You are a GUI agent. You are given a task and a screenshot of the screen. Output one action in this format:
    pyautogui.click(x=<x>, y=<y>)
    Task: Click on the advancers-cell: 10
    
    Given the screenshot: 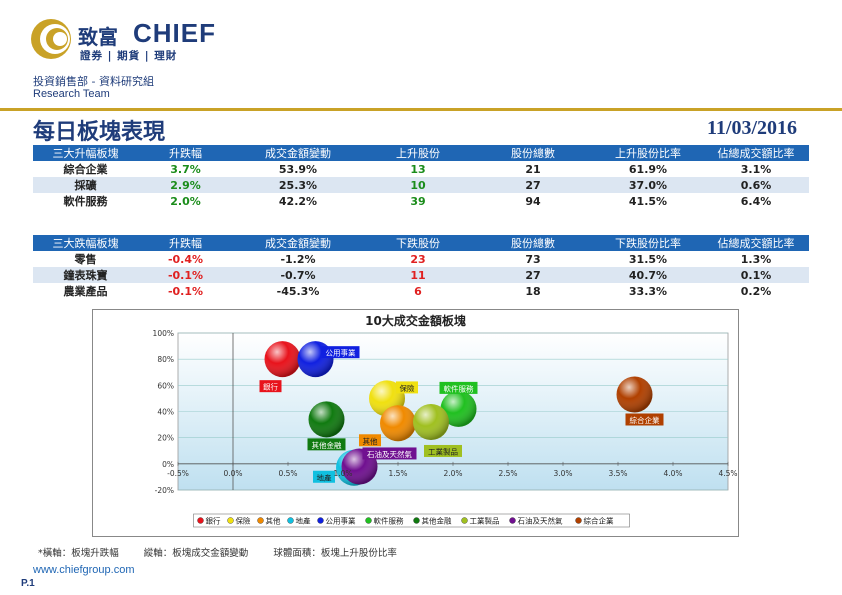 What is the action you would take?
    pyautogui.click(x=418, y=185)
    